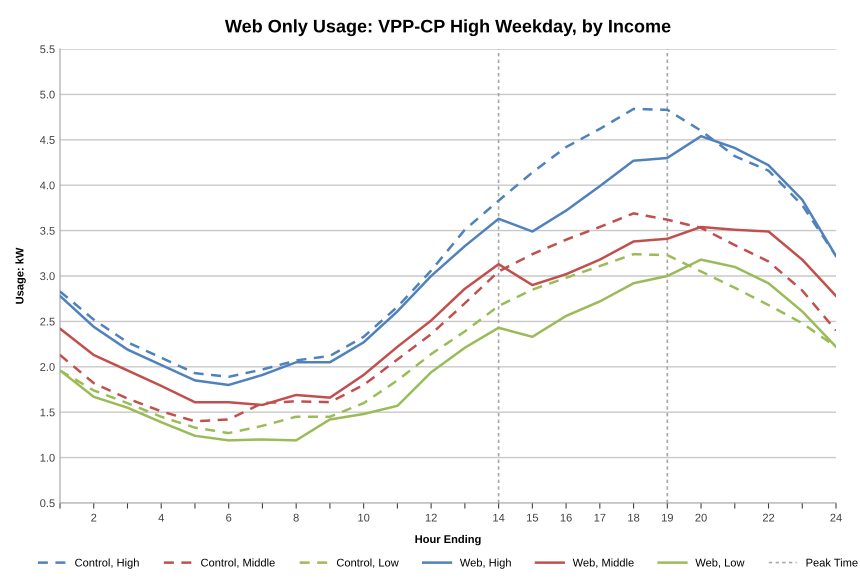 This screenshot has width=860, height=578. Describe the element at coordinates (448, 540) in the screenshot. I see `x-axis-title: Hour Ending` at that location.